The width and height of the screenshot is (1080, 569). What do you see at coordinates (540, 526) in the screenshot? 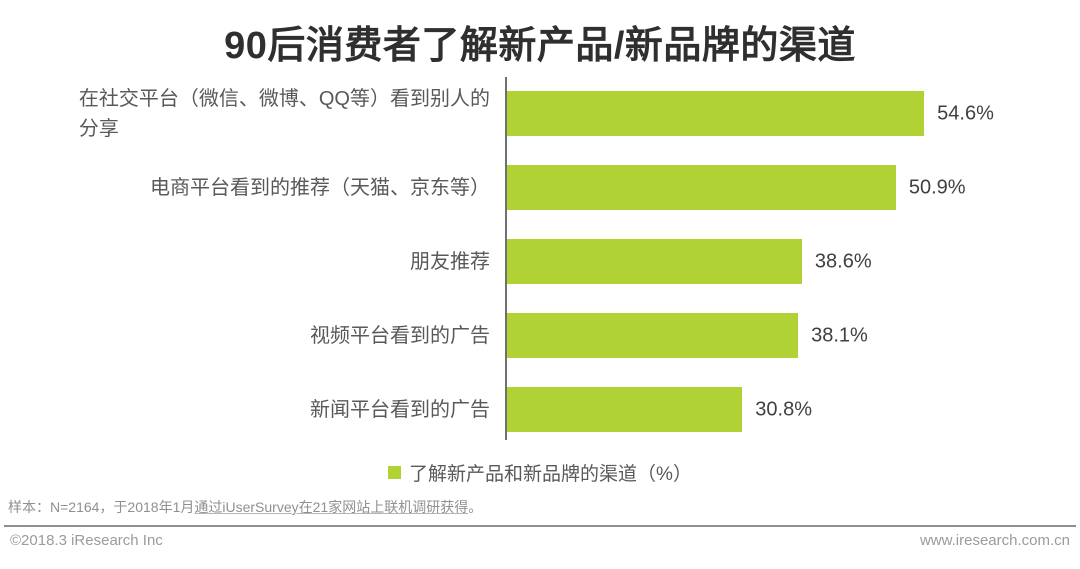
I see `footer-divider` at bounding box center [540, 526].